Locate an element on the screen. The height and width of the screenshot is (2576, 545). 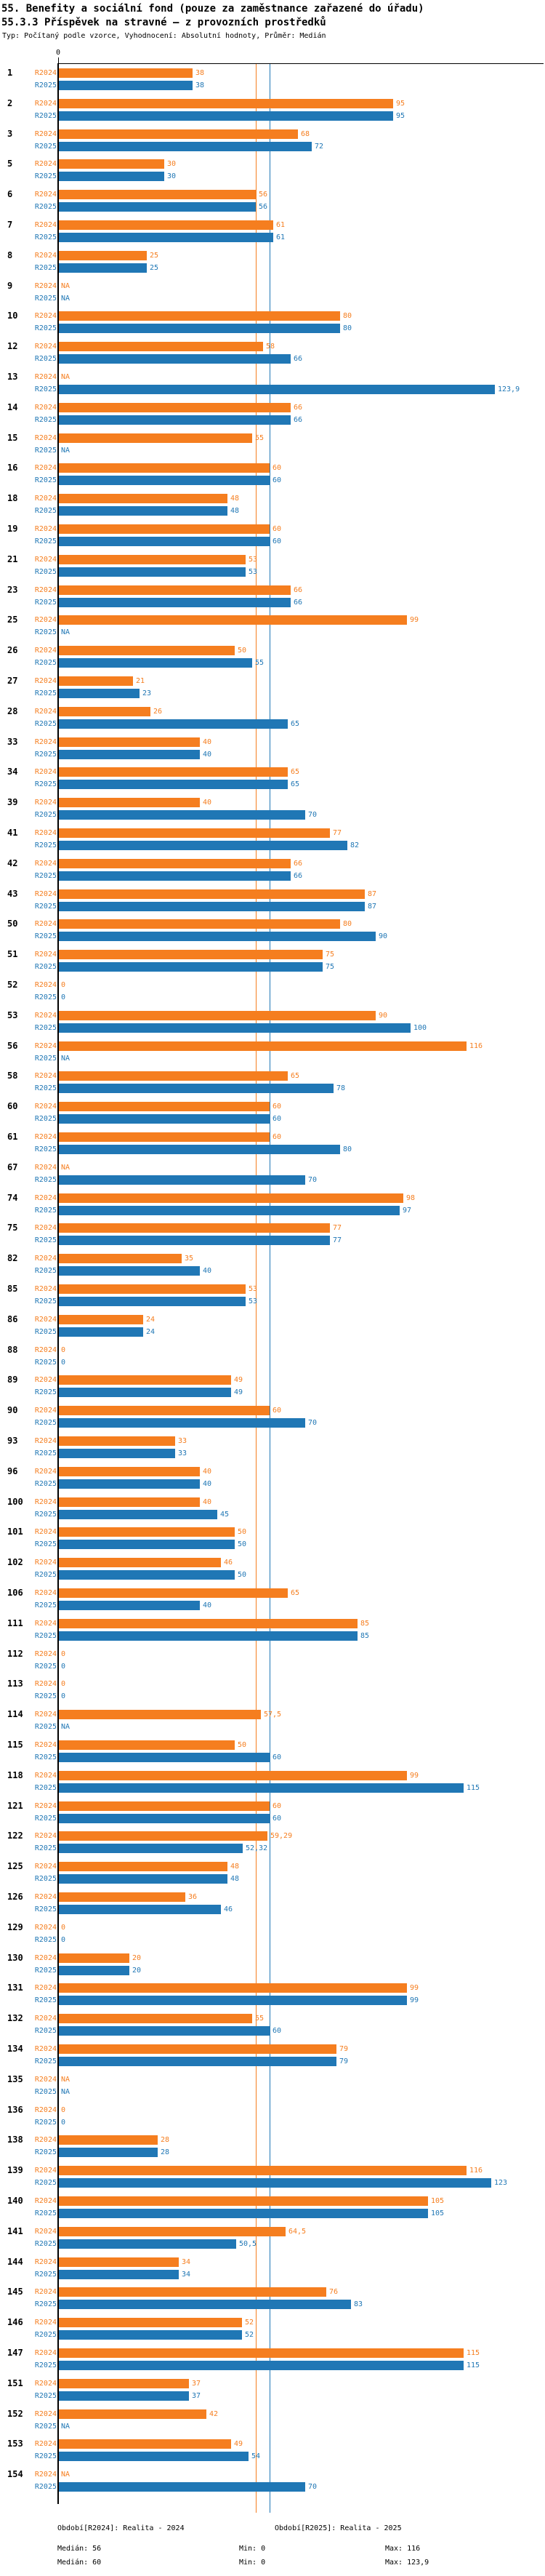
value-label-r2025: 20 is located at coordinates (137, 1970).